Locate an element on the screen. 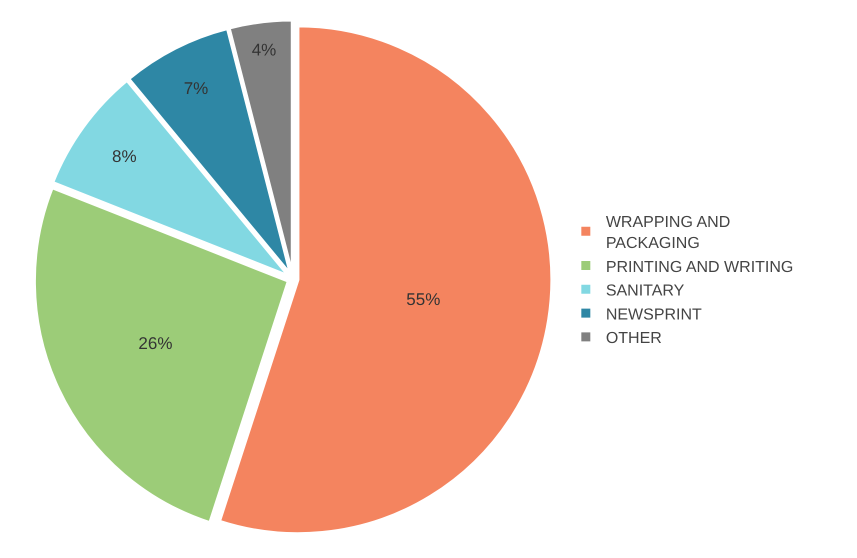 The image size is (857, 558). data-label: 8% is located at coordinates (124, 156).